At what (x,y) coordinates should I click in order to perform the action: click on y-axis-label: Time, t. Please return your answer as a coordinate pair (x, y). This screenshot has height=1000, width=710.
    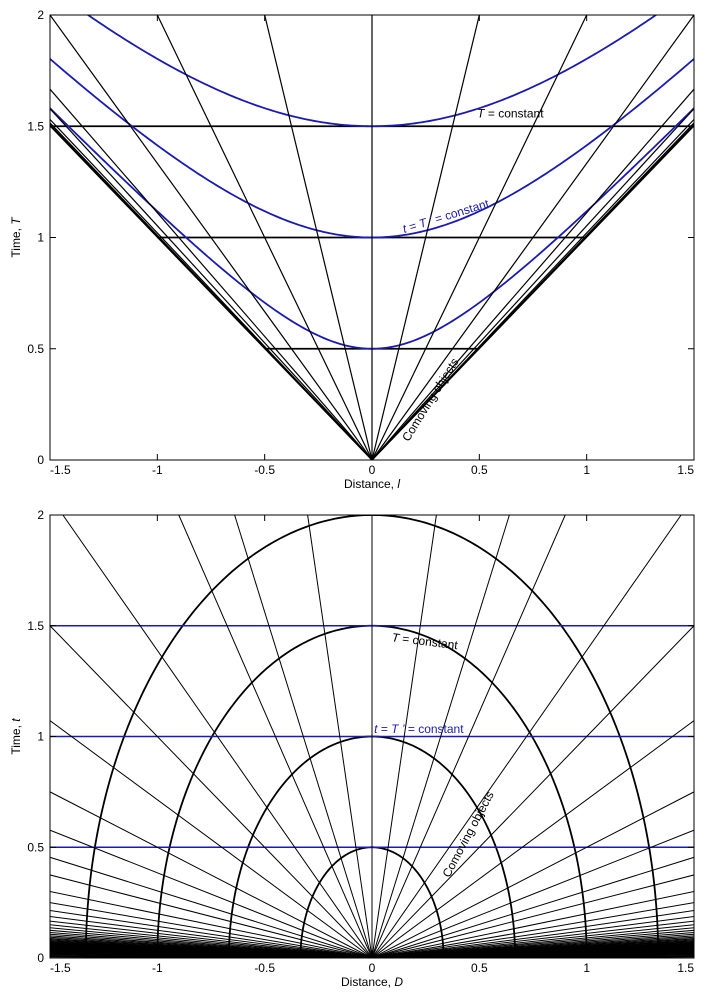
    Looking at the image, I should click on (16, 736).